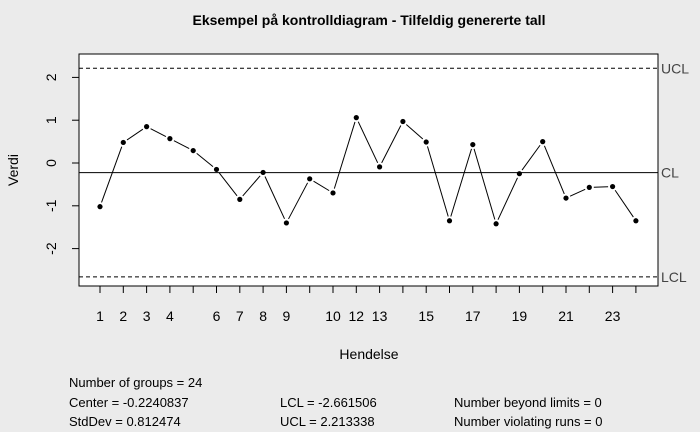 The height and width of the screenshot is (432, 700). I want to click on x-axis: 1 2 3 4 6 7 8 9 10 12 13 15 17 19 21 23, so click(366, 304).